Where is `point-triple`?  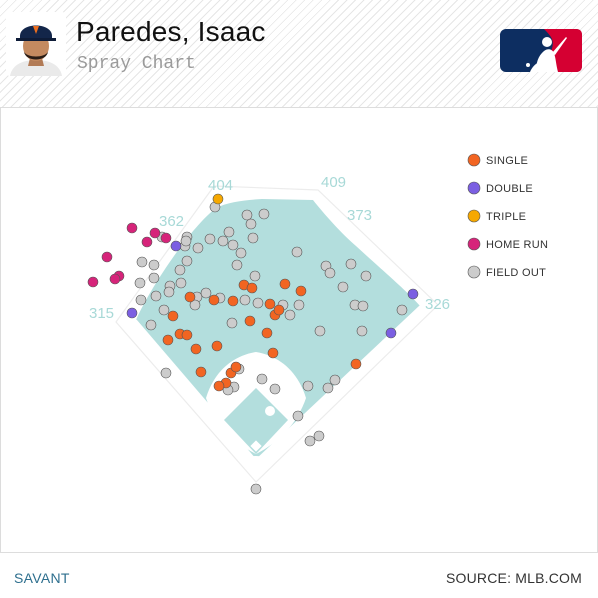
point-triple is located at coordinates (218, 199).